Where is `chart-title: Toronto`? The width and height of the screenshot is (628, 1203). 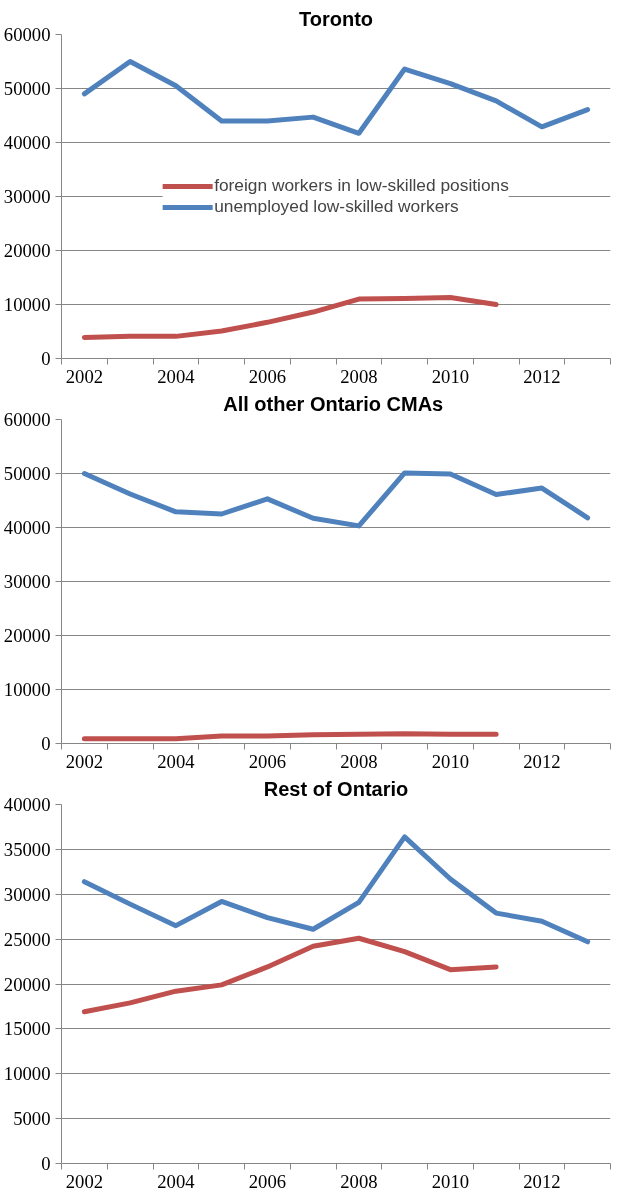
chart-title: Toronto is located at coordinates (336, 18).